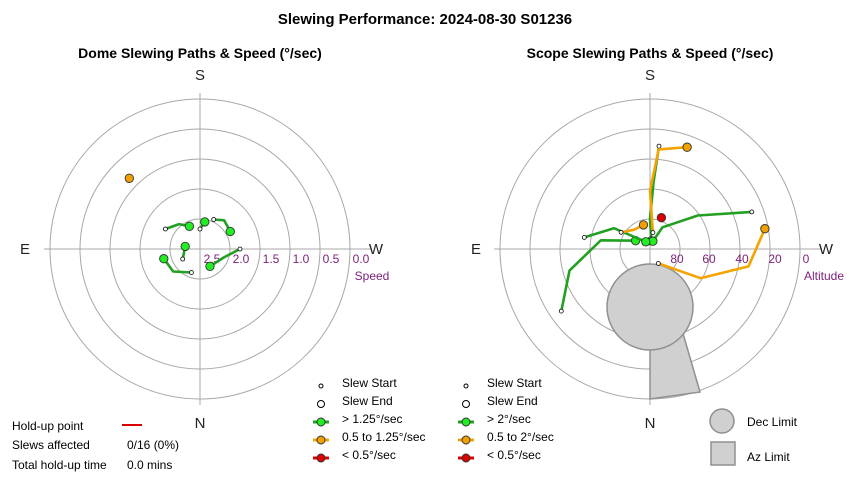 This screenshot has height=480, width=850. What do you see at coordinates (677, 259) in the screenshot?
I see `scope-tick: 80` at bounding box center [677, 259].